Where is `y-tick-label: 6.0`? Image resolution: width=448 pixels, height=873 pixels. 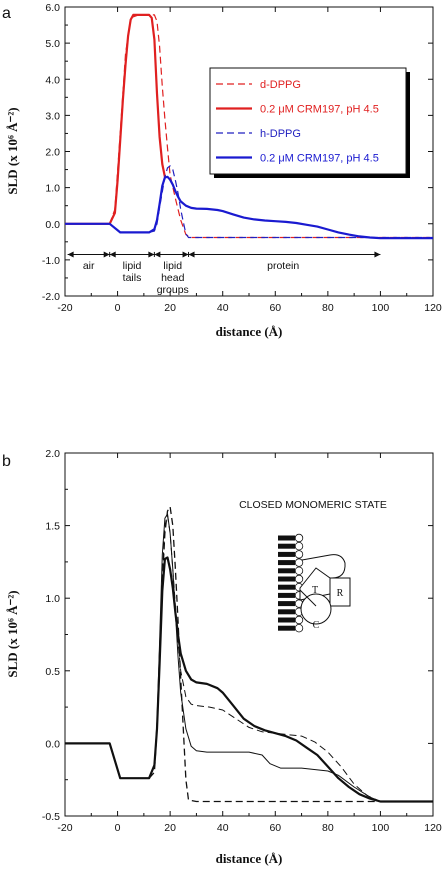
y-tick-label: 6.0 is located at coordinates (52, 8).